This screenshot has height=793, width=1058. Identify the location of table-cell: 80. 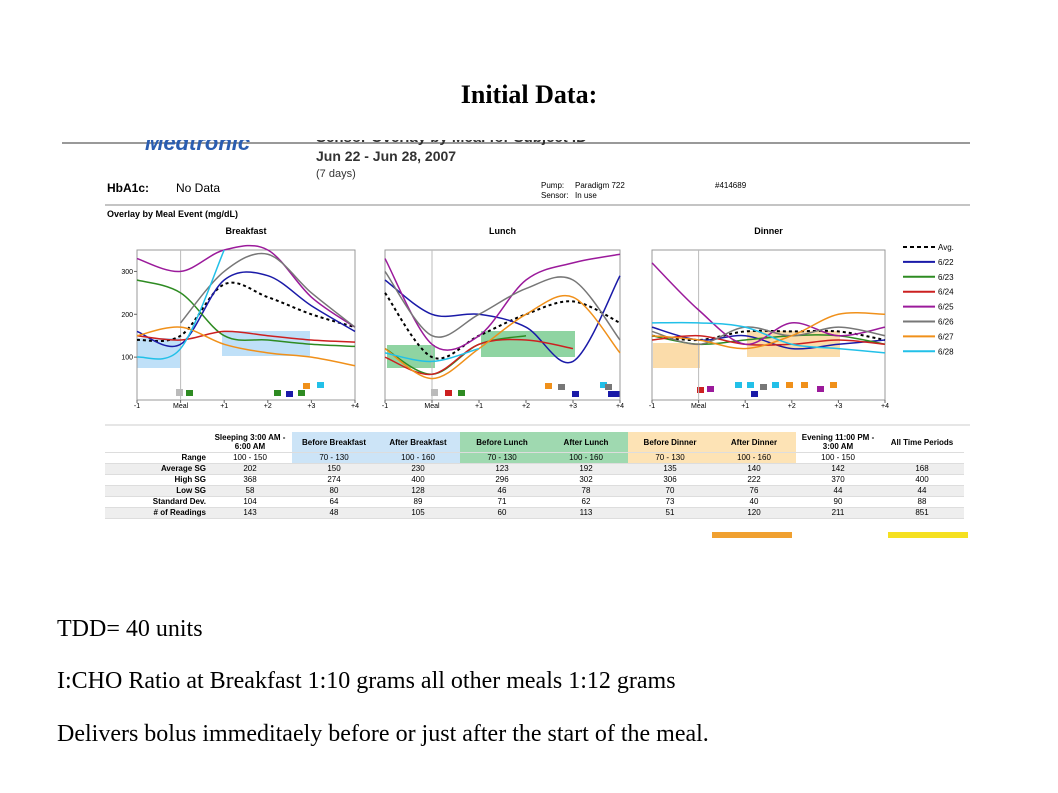
(334, 491).